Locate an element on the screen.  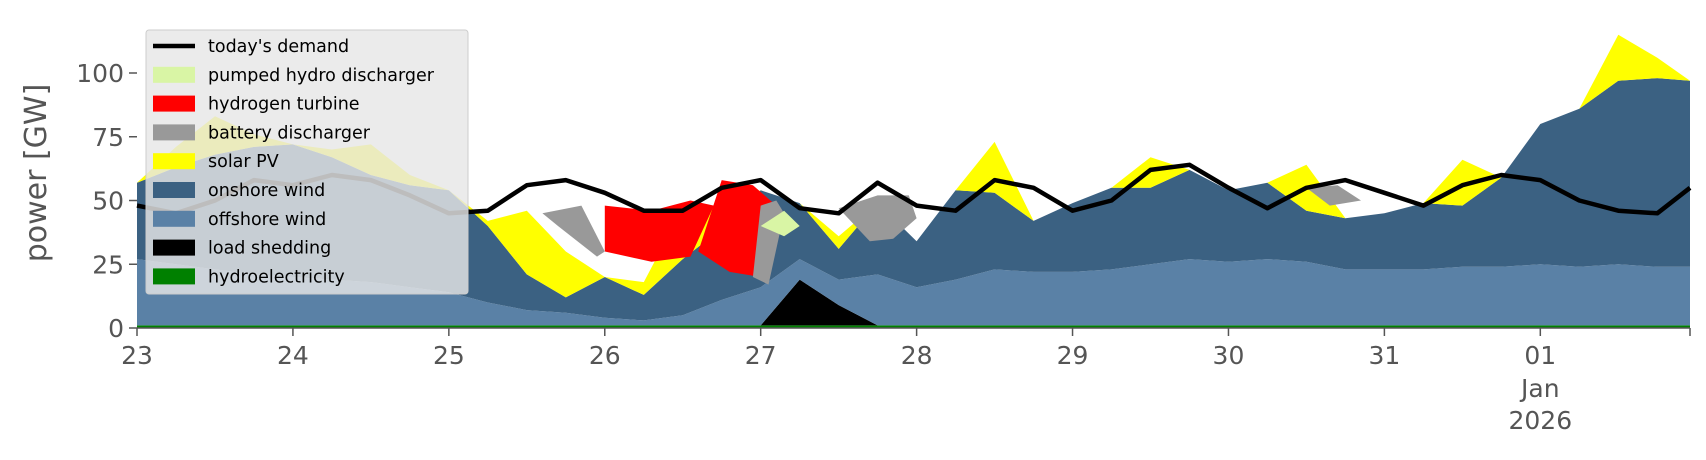
x-tick-label: 23 is located at coordinates (137, 355).